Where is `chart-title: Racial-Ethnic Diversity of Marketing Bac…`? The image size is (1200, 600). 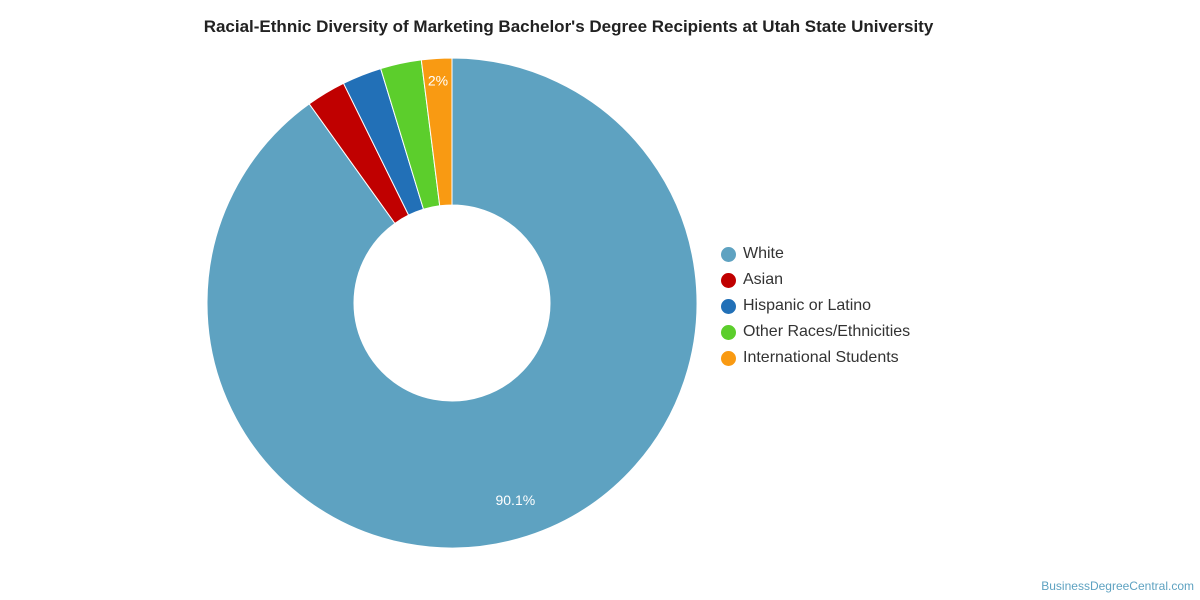
chart-title: Racial-Ethnic Diversity of Marketing Bac… is located at coordinates (568, 26).